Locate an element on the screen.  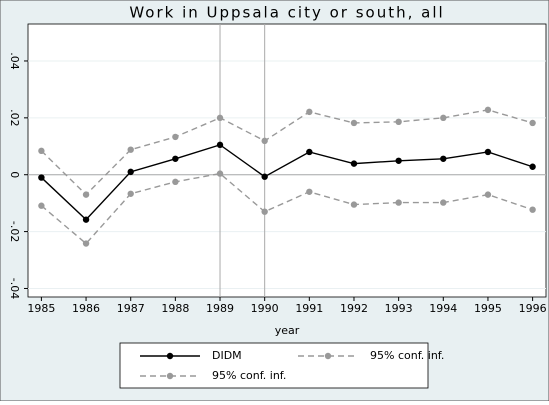
x-tick-label: 1996 is located at coordinates (533, 308).